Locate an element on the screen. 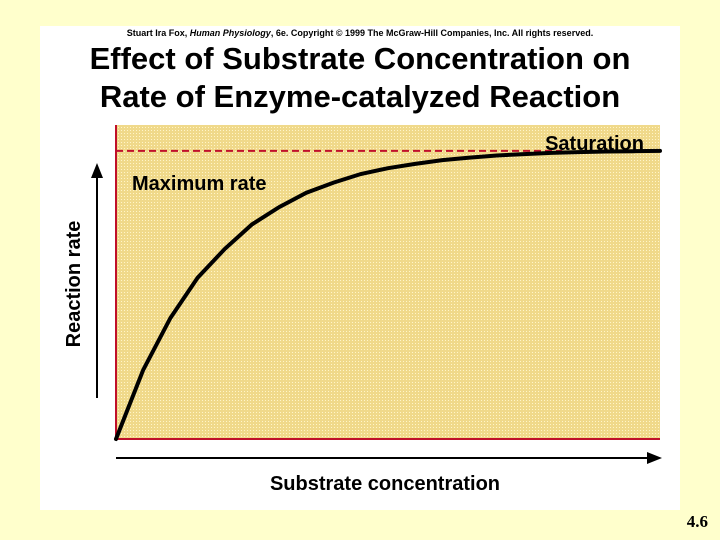 The height and width of the screenshot is (540, 720). saturation-label: Saturation is located at coordinates (594, 144).